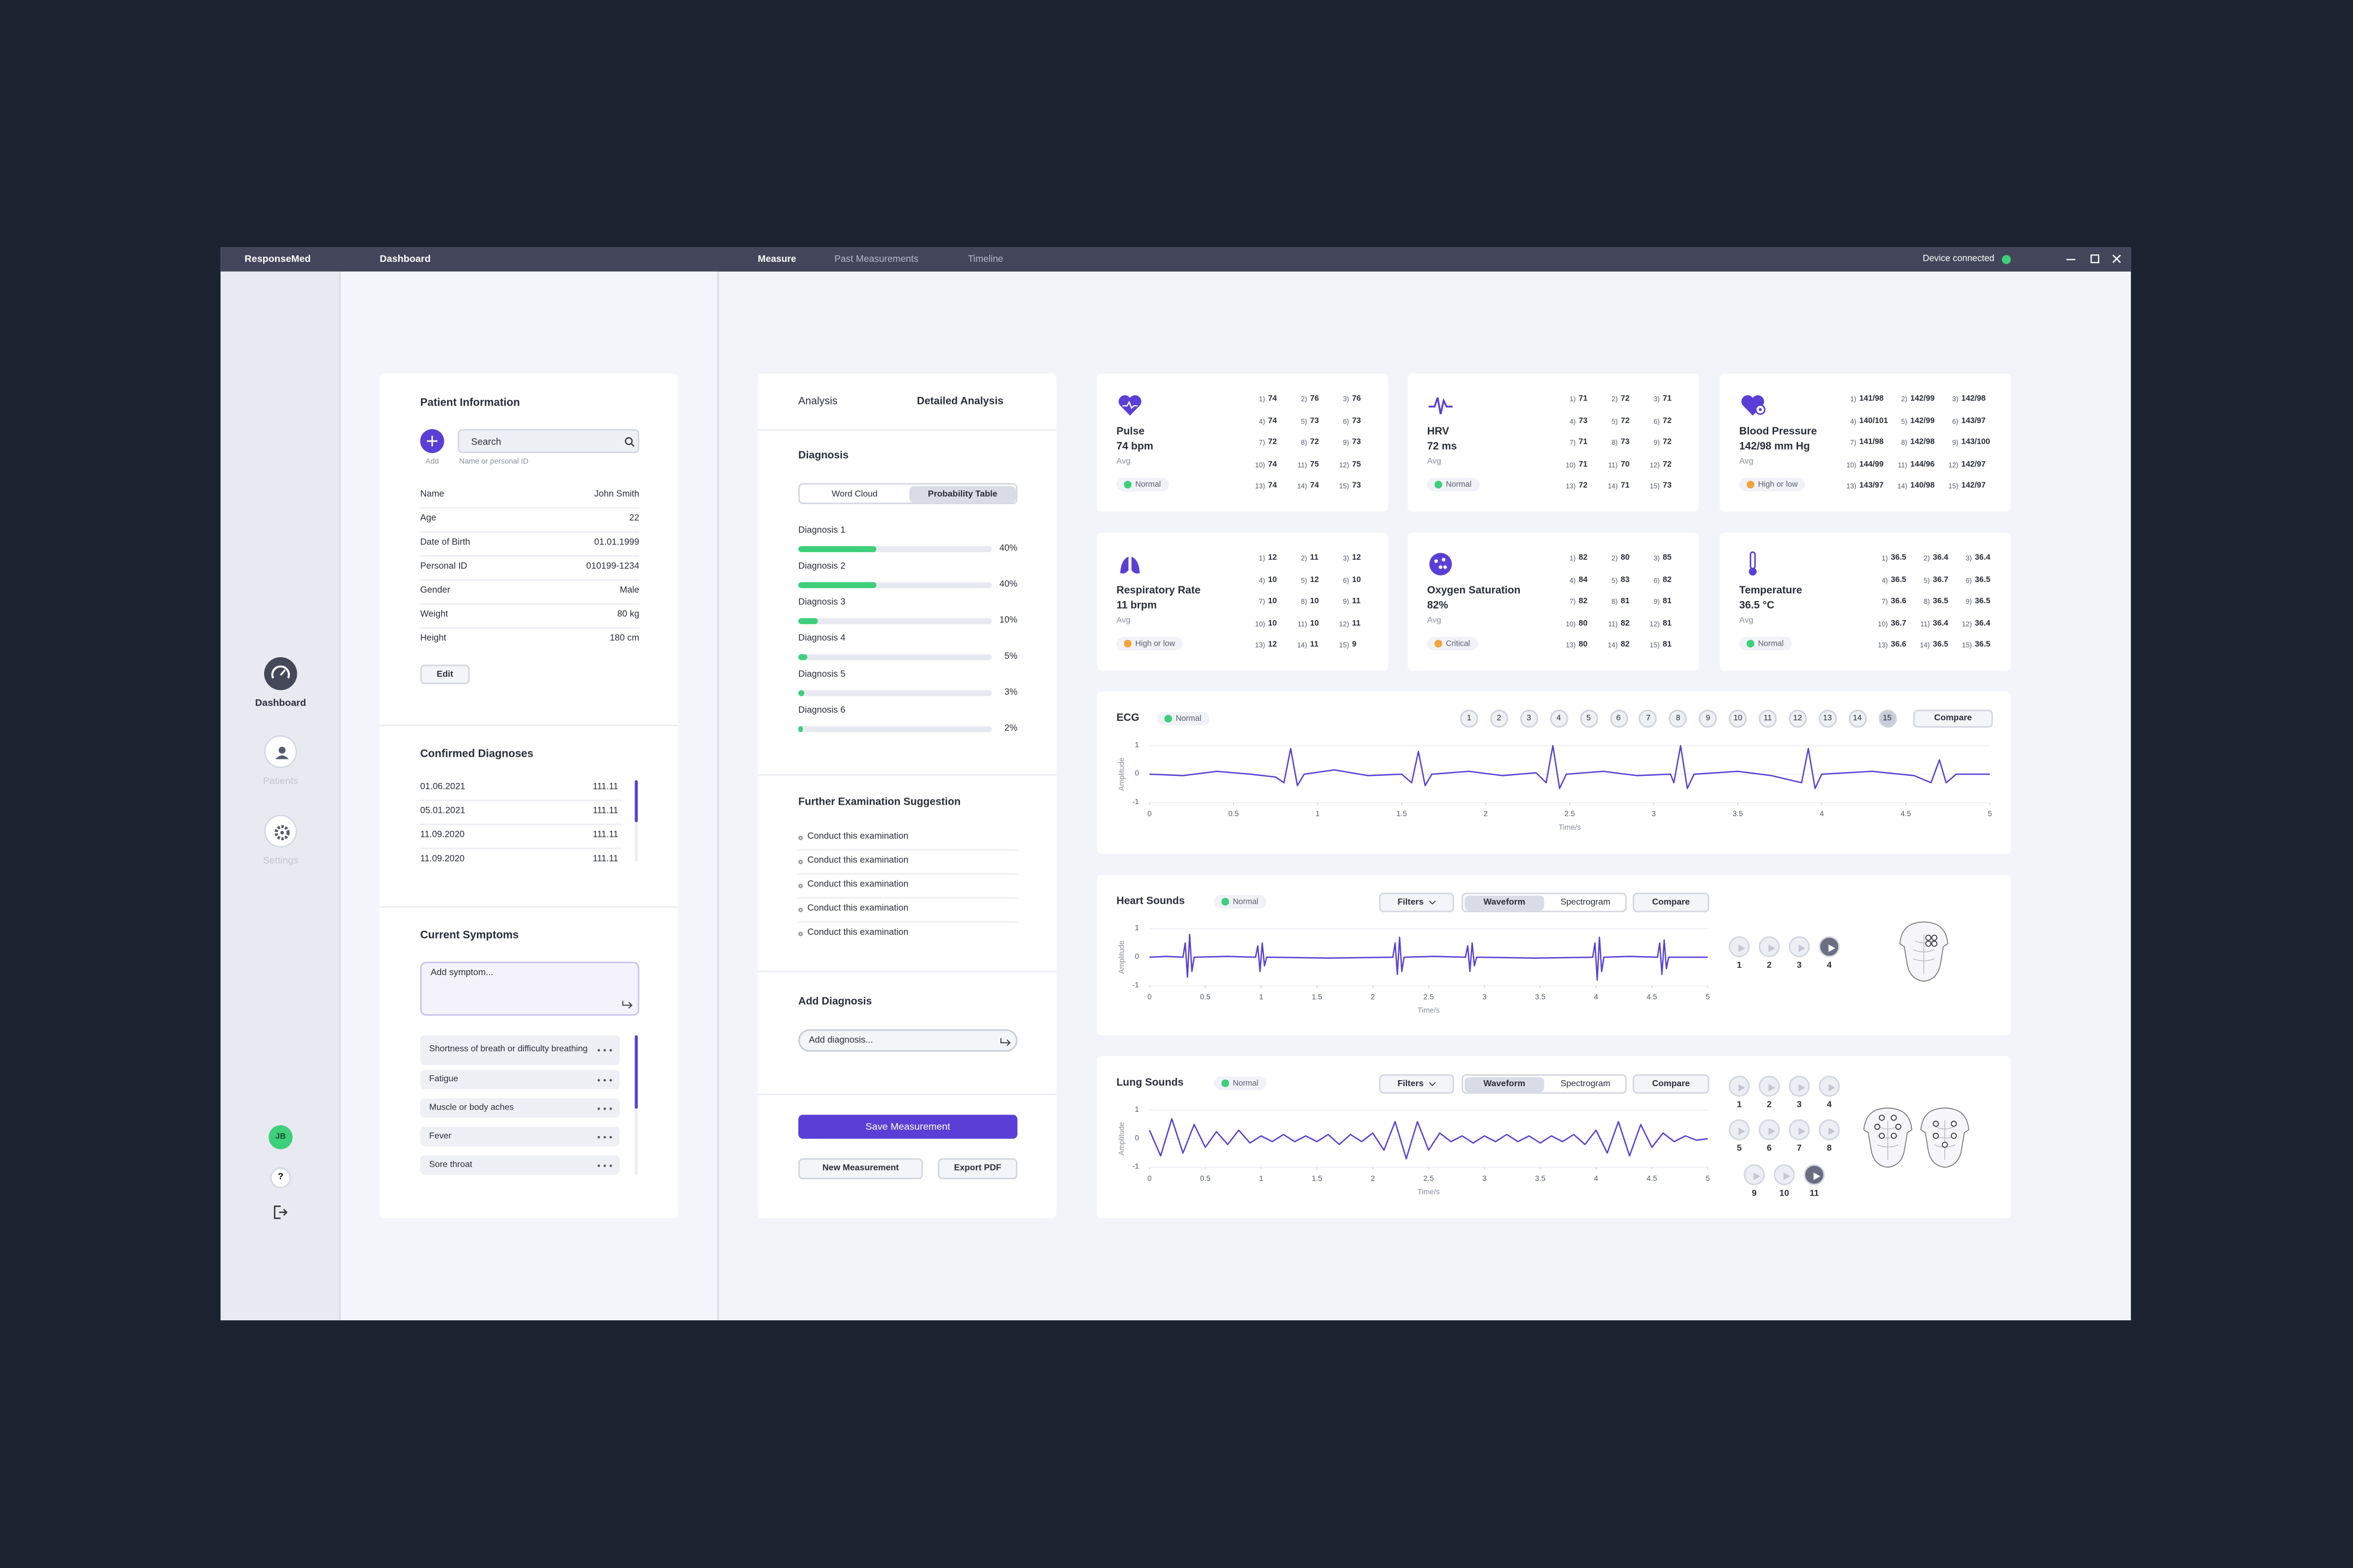  What do you see at coordinates (1797, 718) in the screenshot?
I see `beat-selector: 12` at bounding box center [1797, 718].